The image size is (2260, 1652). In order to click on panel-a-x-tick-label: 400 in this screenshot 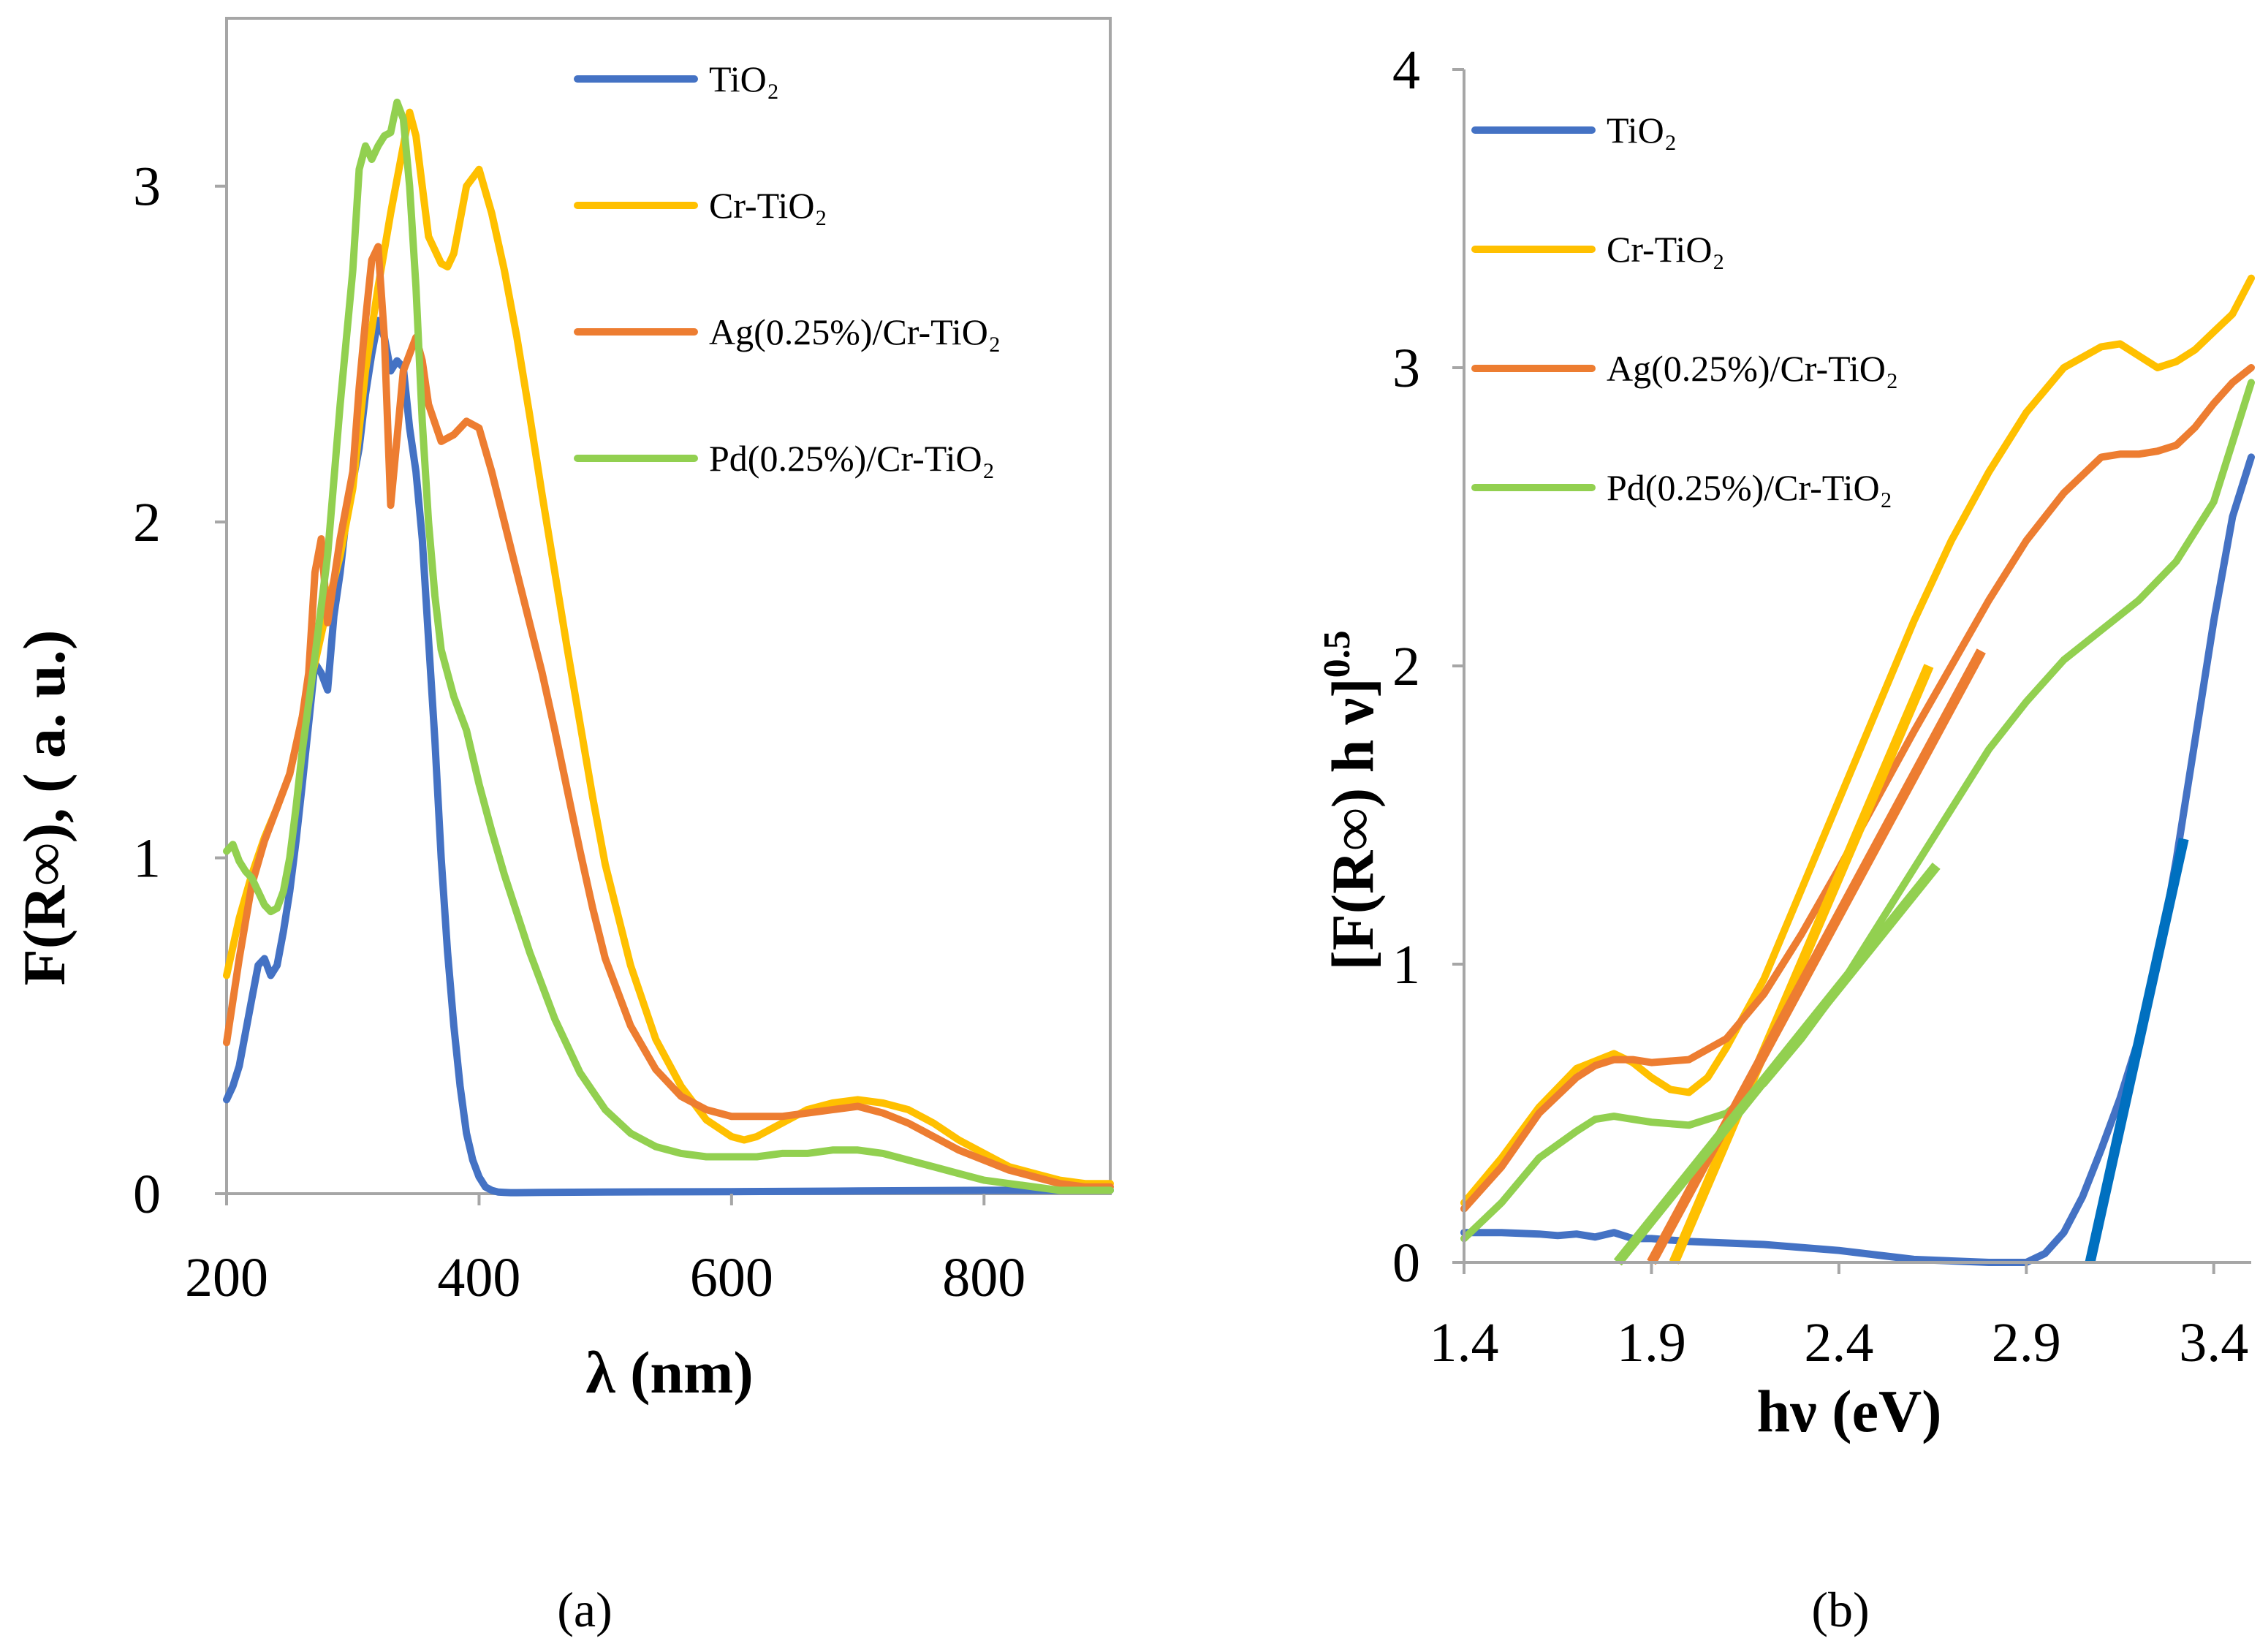, I will do `click(478, 1277)`.